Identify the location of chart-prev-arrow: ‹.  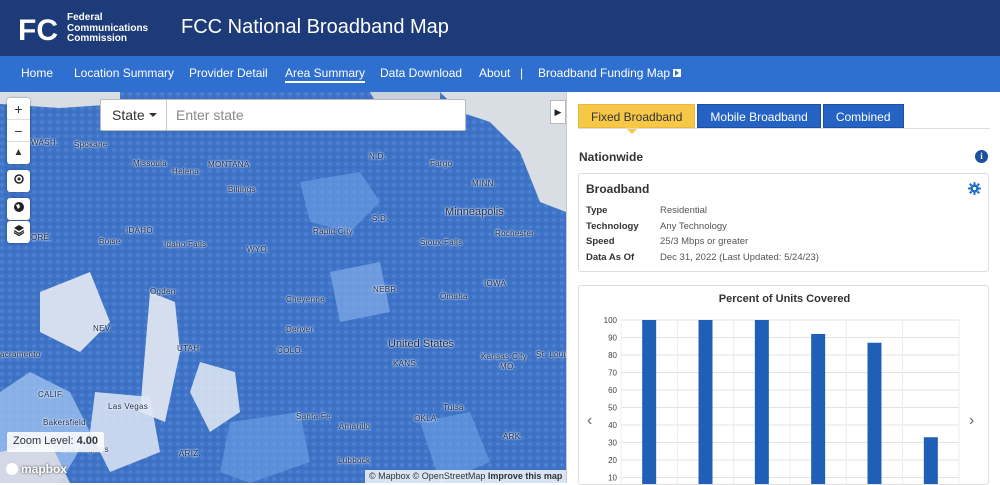
(590, 420).